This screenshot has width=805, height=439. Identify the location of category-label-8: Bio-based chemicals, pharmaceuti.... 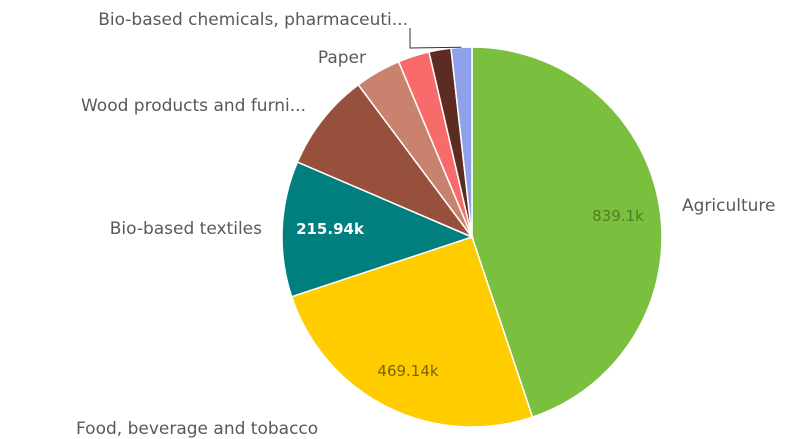
(253, 20).